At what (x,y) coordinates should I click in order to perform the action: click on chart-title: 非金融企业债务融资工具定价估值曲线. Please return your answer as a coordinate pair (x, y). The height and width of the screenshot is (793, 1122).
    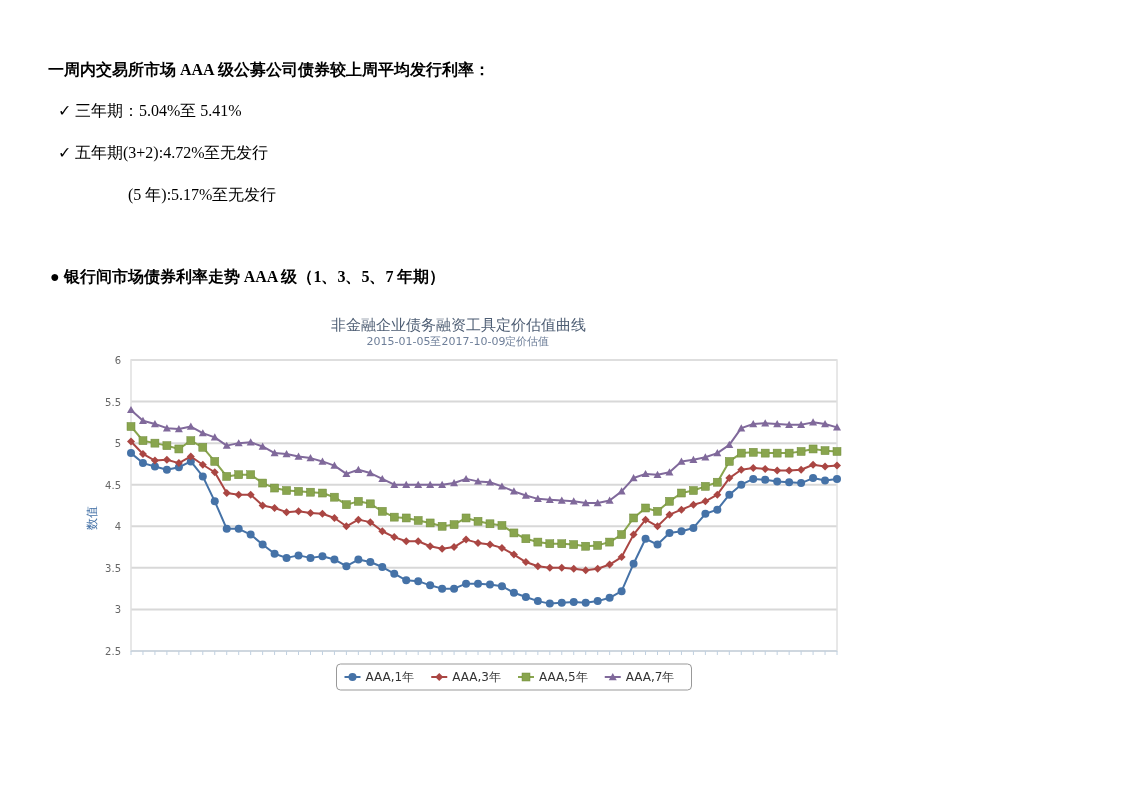
    Looking at the image, I should click on (458, 325).